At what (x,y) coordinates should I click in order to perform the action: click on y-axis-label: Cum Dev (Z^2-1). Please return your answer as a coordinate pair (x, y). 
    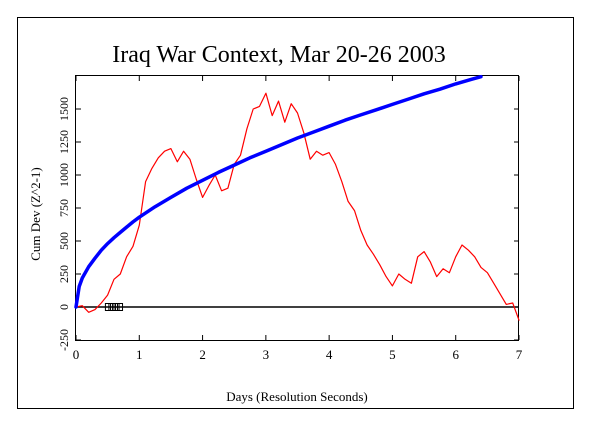
    Looking at the image, I should click on (35, 213).